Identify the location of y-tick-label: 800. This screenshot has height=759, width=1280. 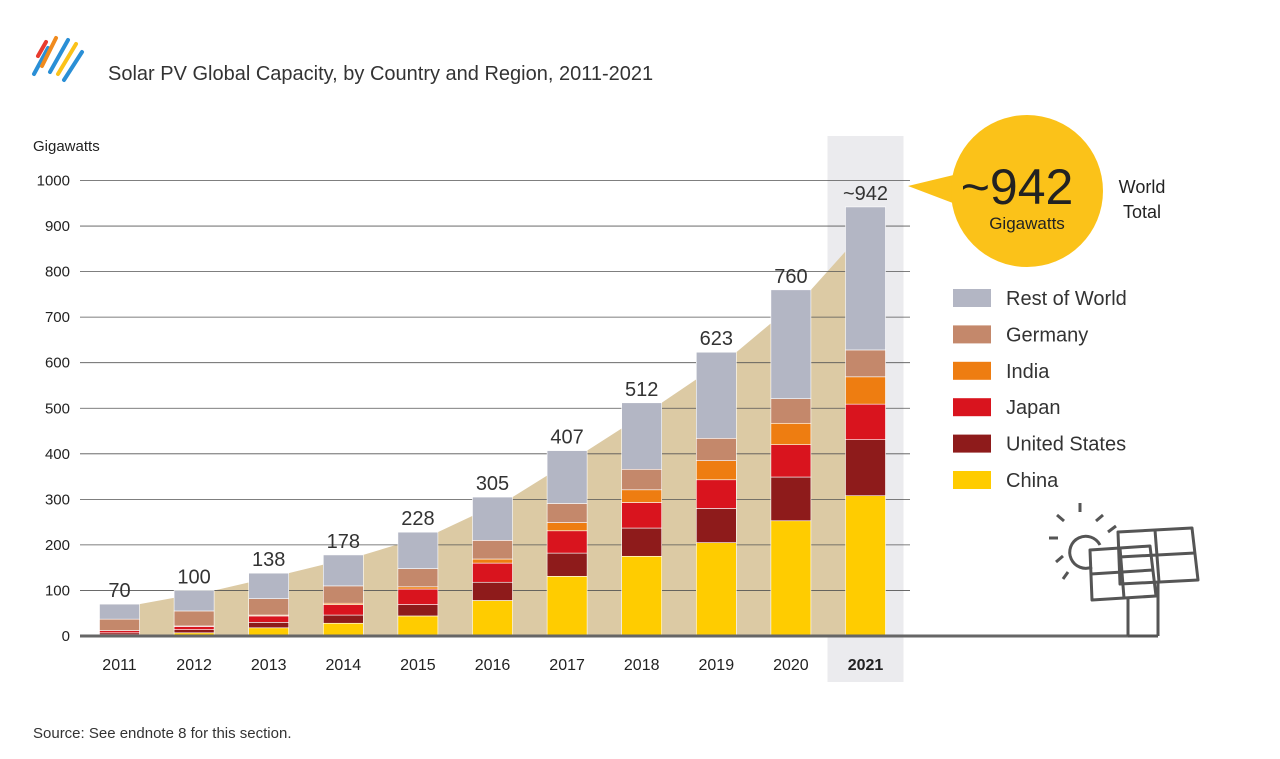
(57, 272).